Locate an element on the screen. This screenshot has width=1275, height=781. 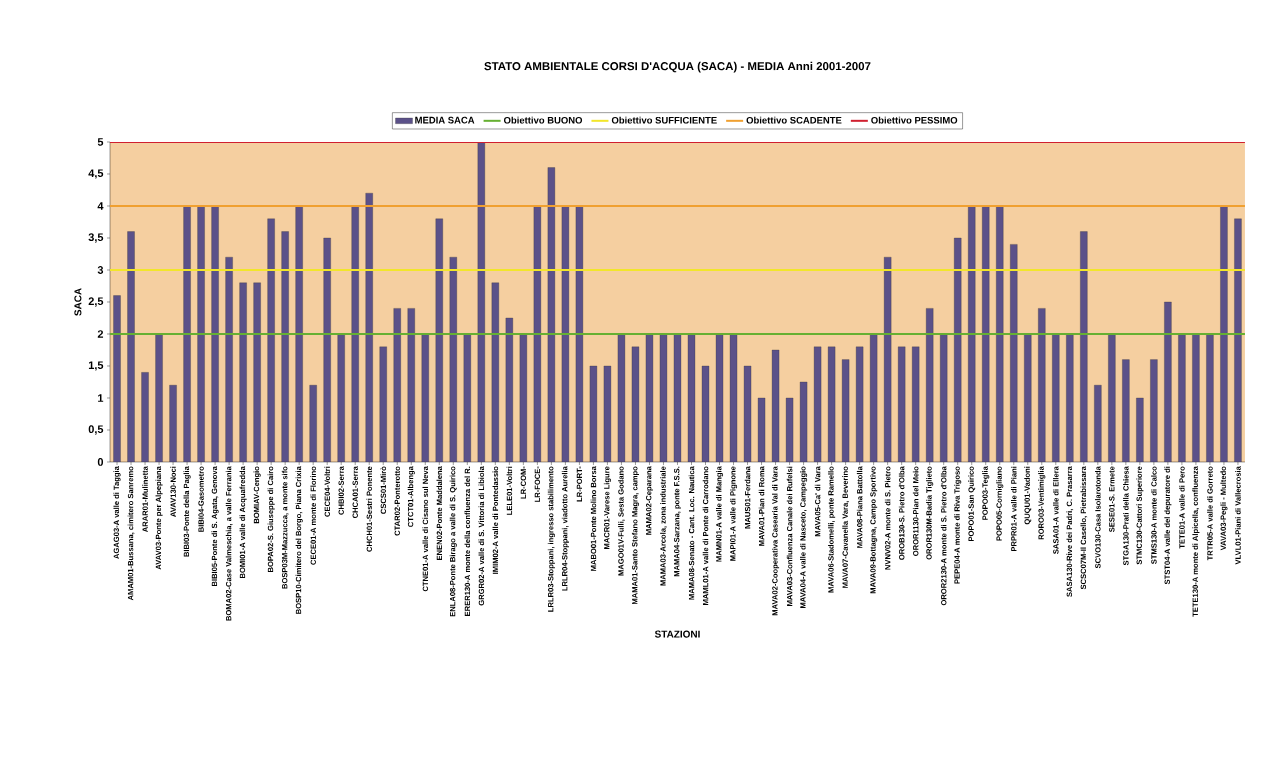
y-tick-label: 1,5 is located at coordinates (96, 366).